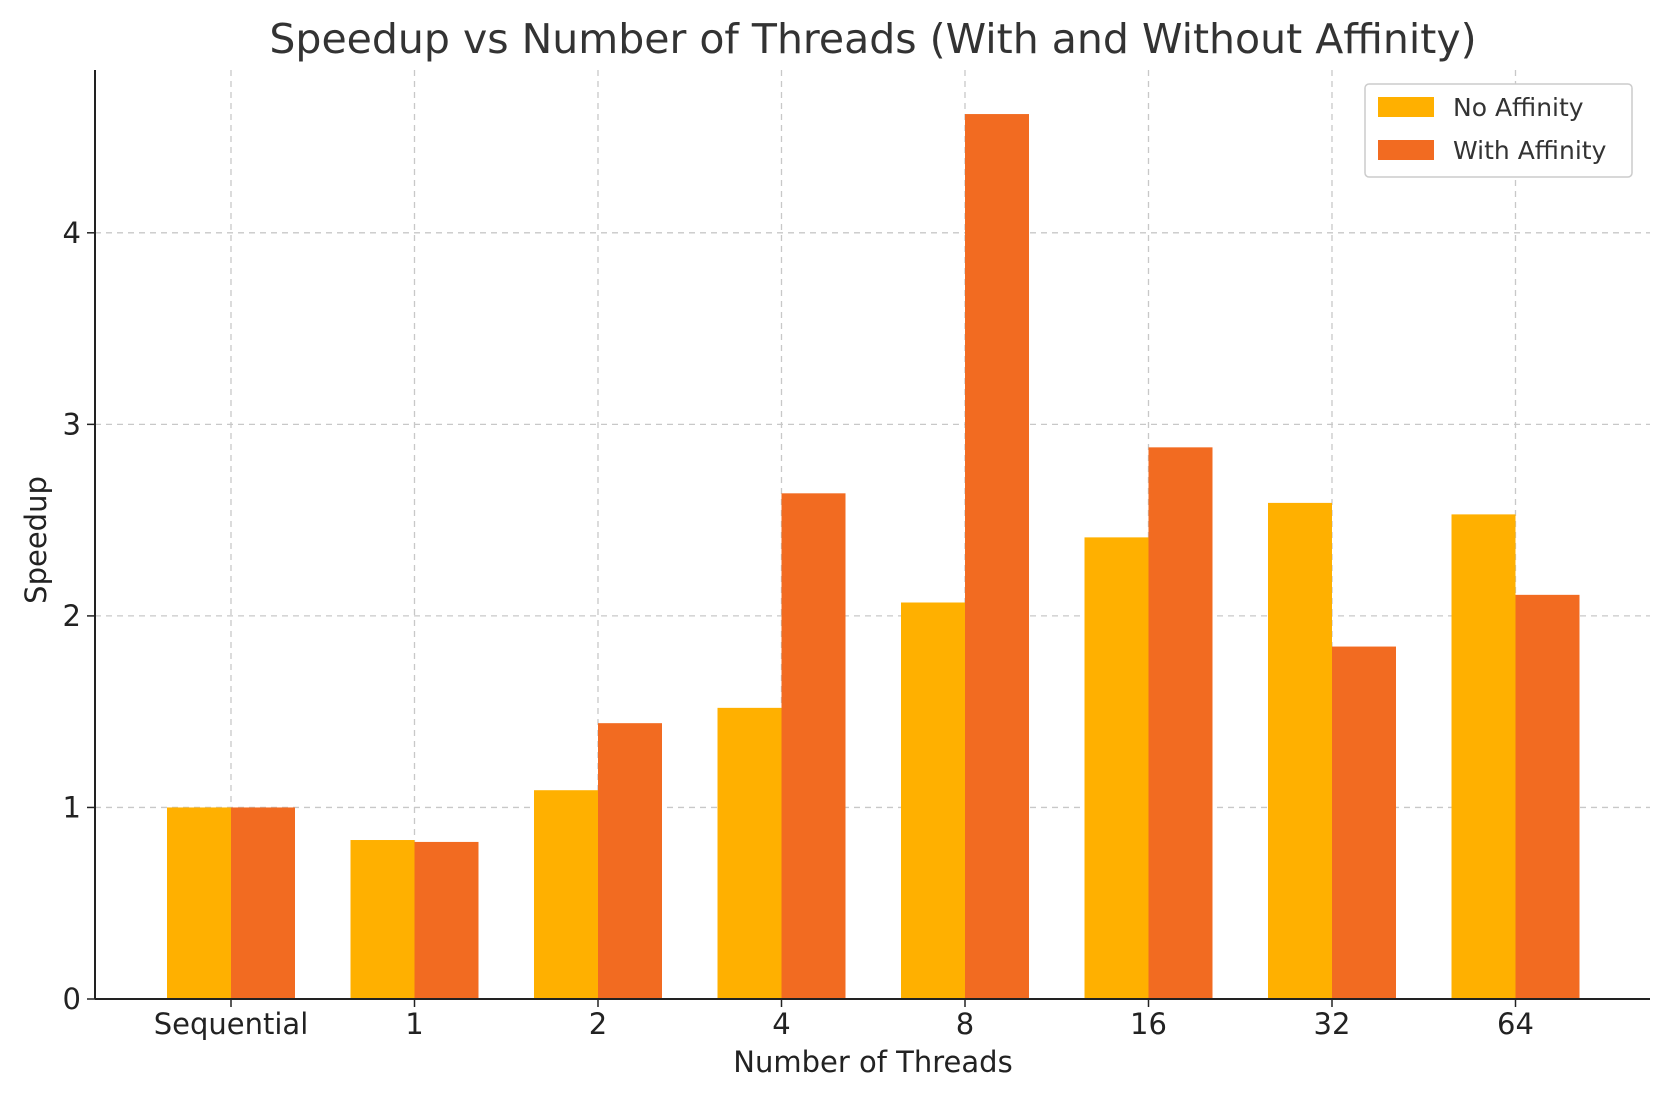 The image size is (1665, 1101). What do you see at coordinates (1332, 1024) in the screenshot?
I see `x-tick-label-32: 32` at bounding box center [1332, 1024].